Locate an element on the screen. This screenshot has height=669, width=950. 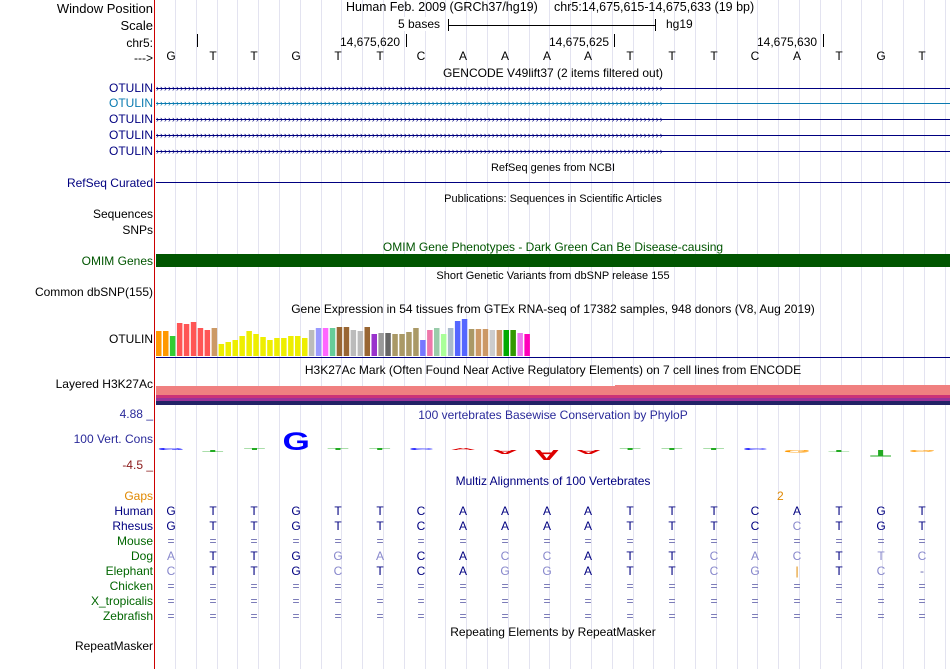
gencode-title: GENCODE V49lift37 (2 items filtered out) is located at coordinates (553, 73).